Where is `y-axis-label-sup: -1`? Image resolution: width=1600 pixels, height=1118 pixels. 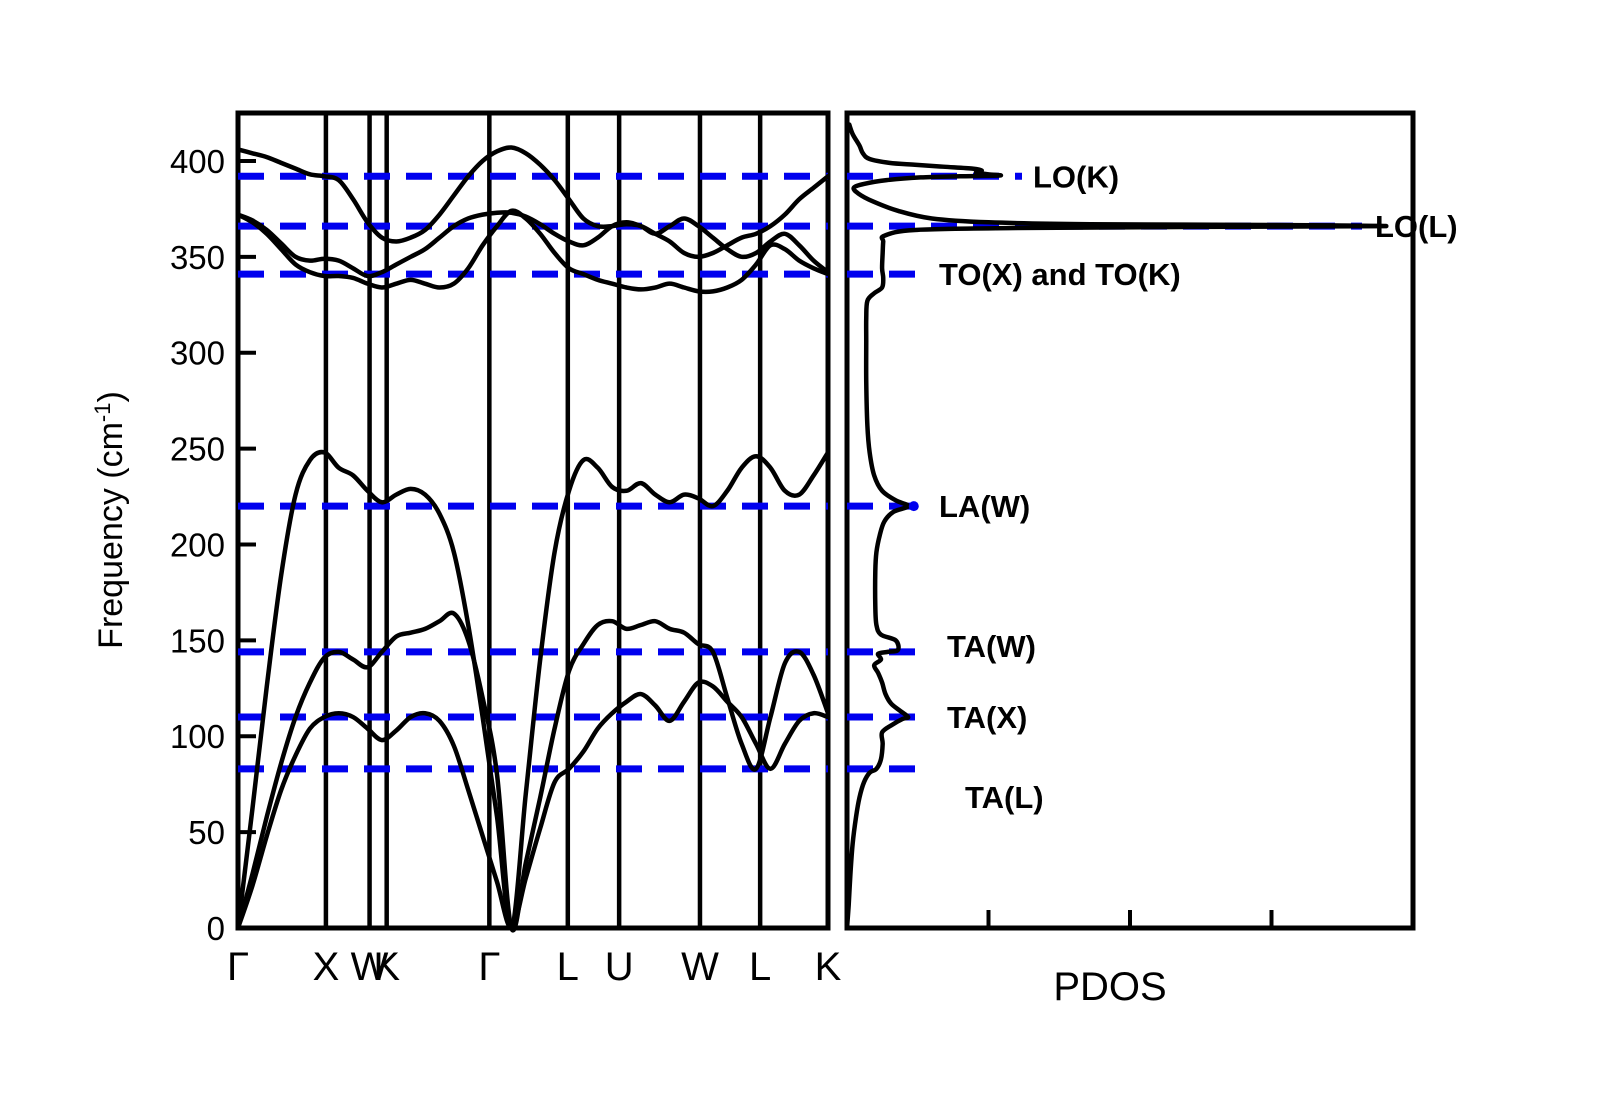
y-axis-label-sup: -1 is located at coordinates (102, 413).